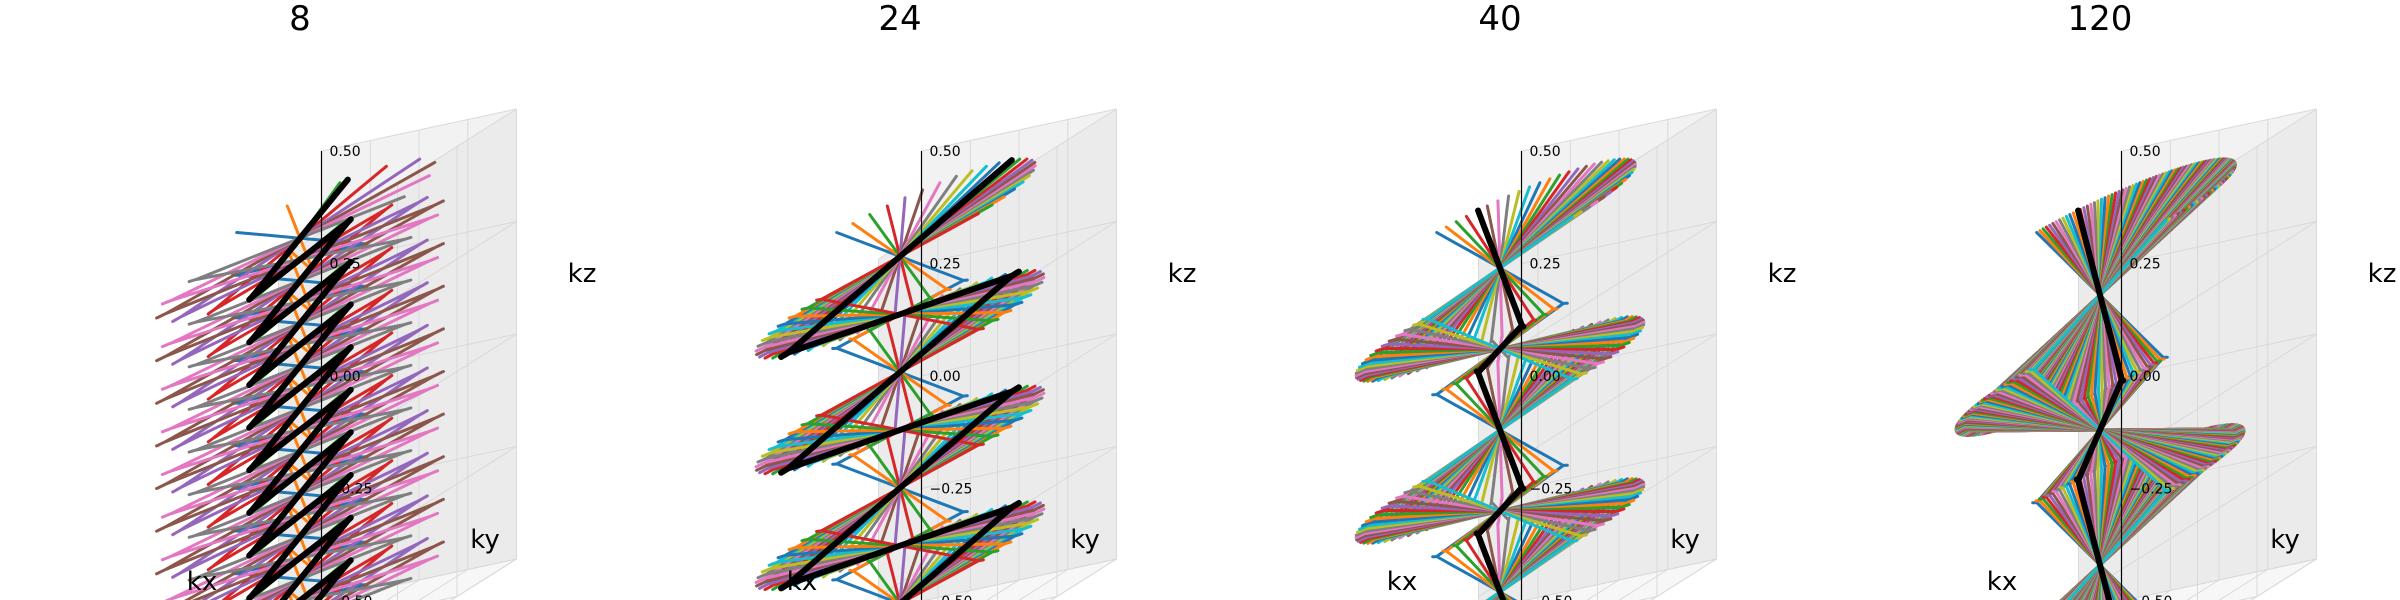  Describe the element at coordinates (2100, 19) in the screenshot. I see `subplot-title: 120` at that location.